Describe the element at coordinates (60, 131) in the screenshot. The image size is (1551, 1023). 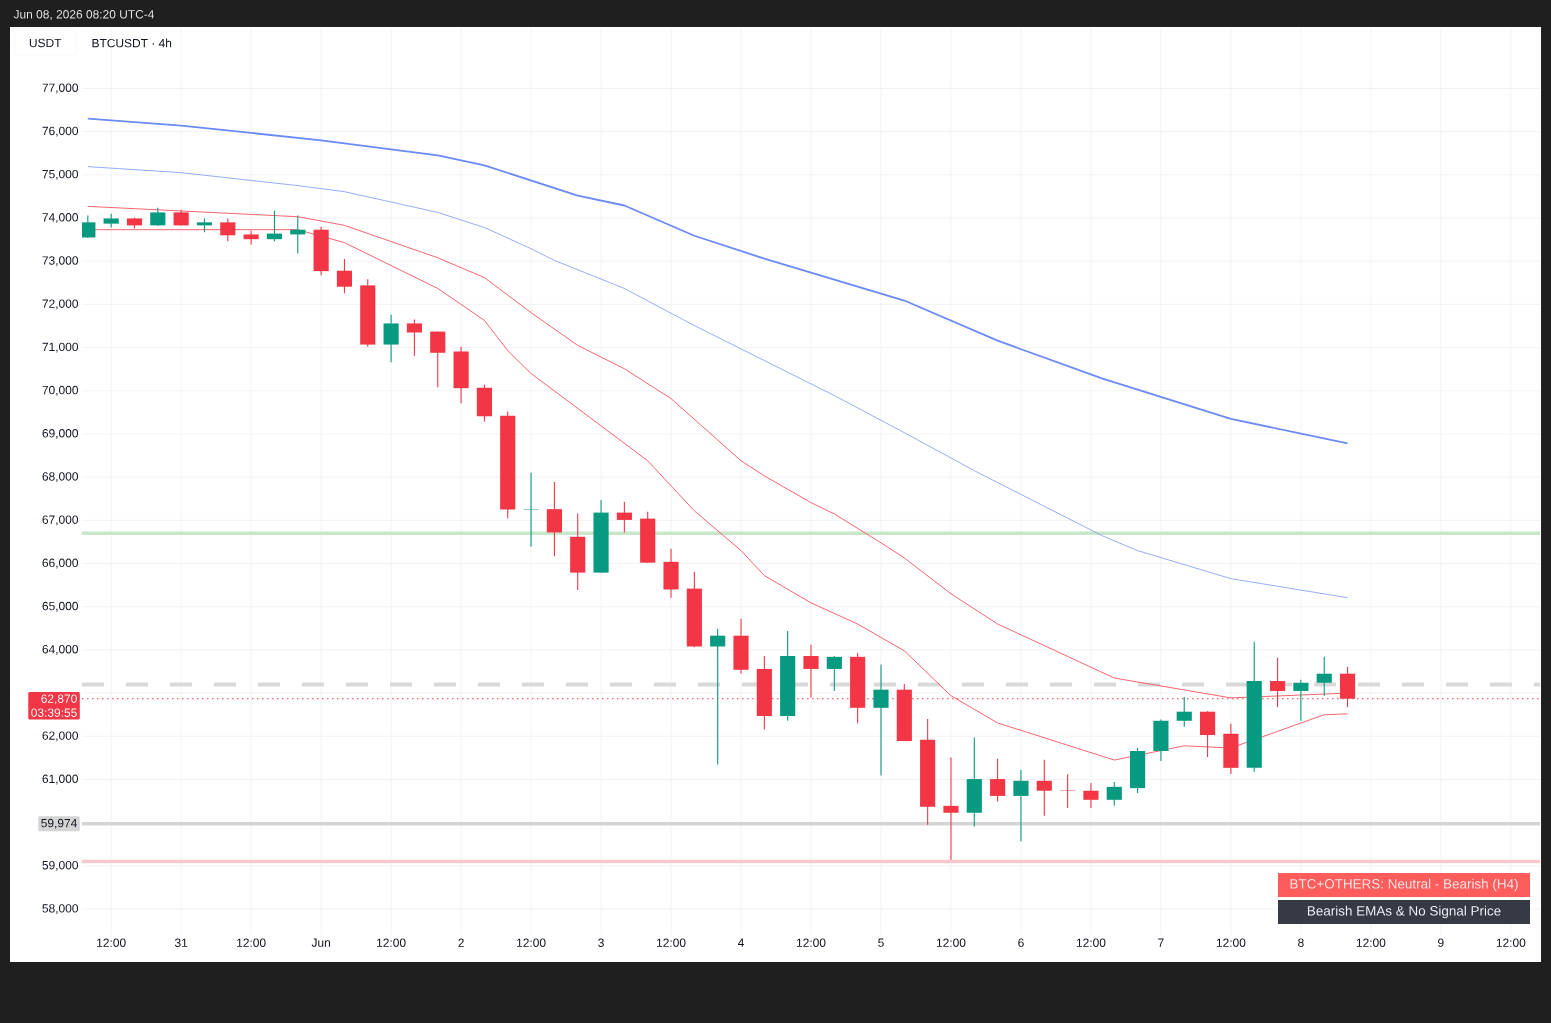
I see `y-tick-label: 76,000` at that location.